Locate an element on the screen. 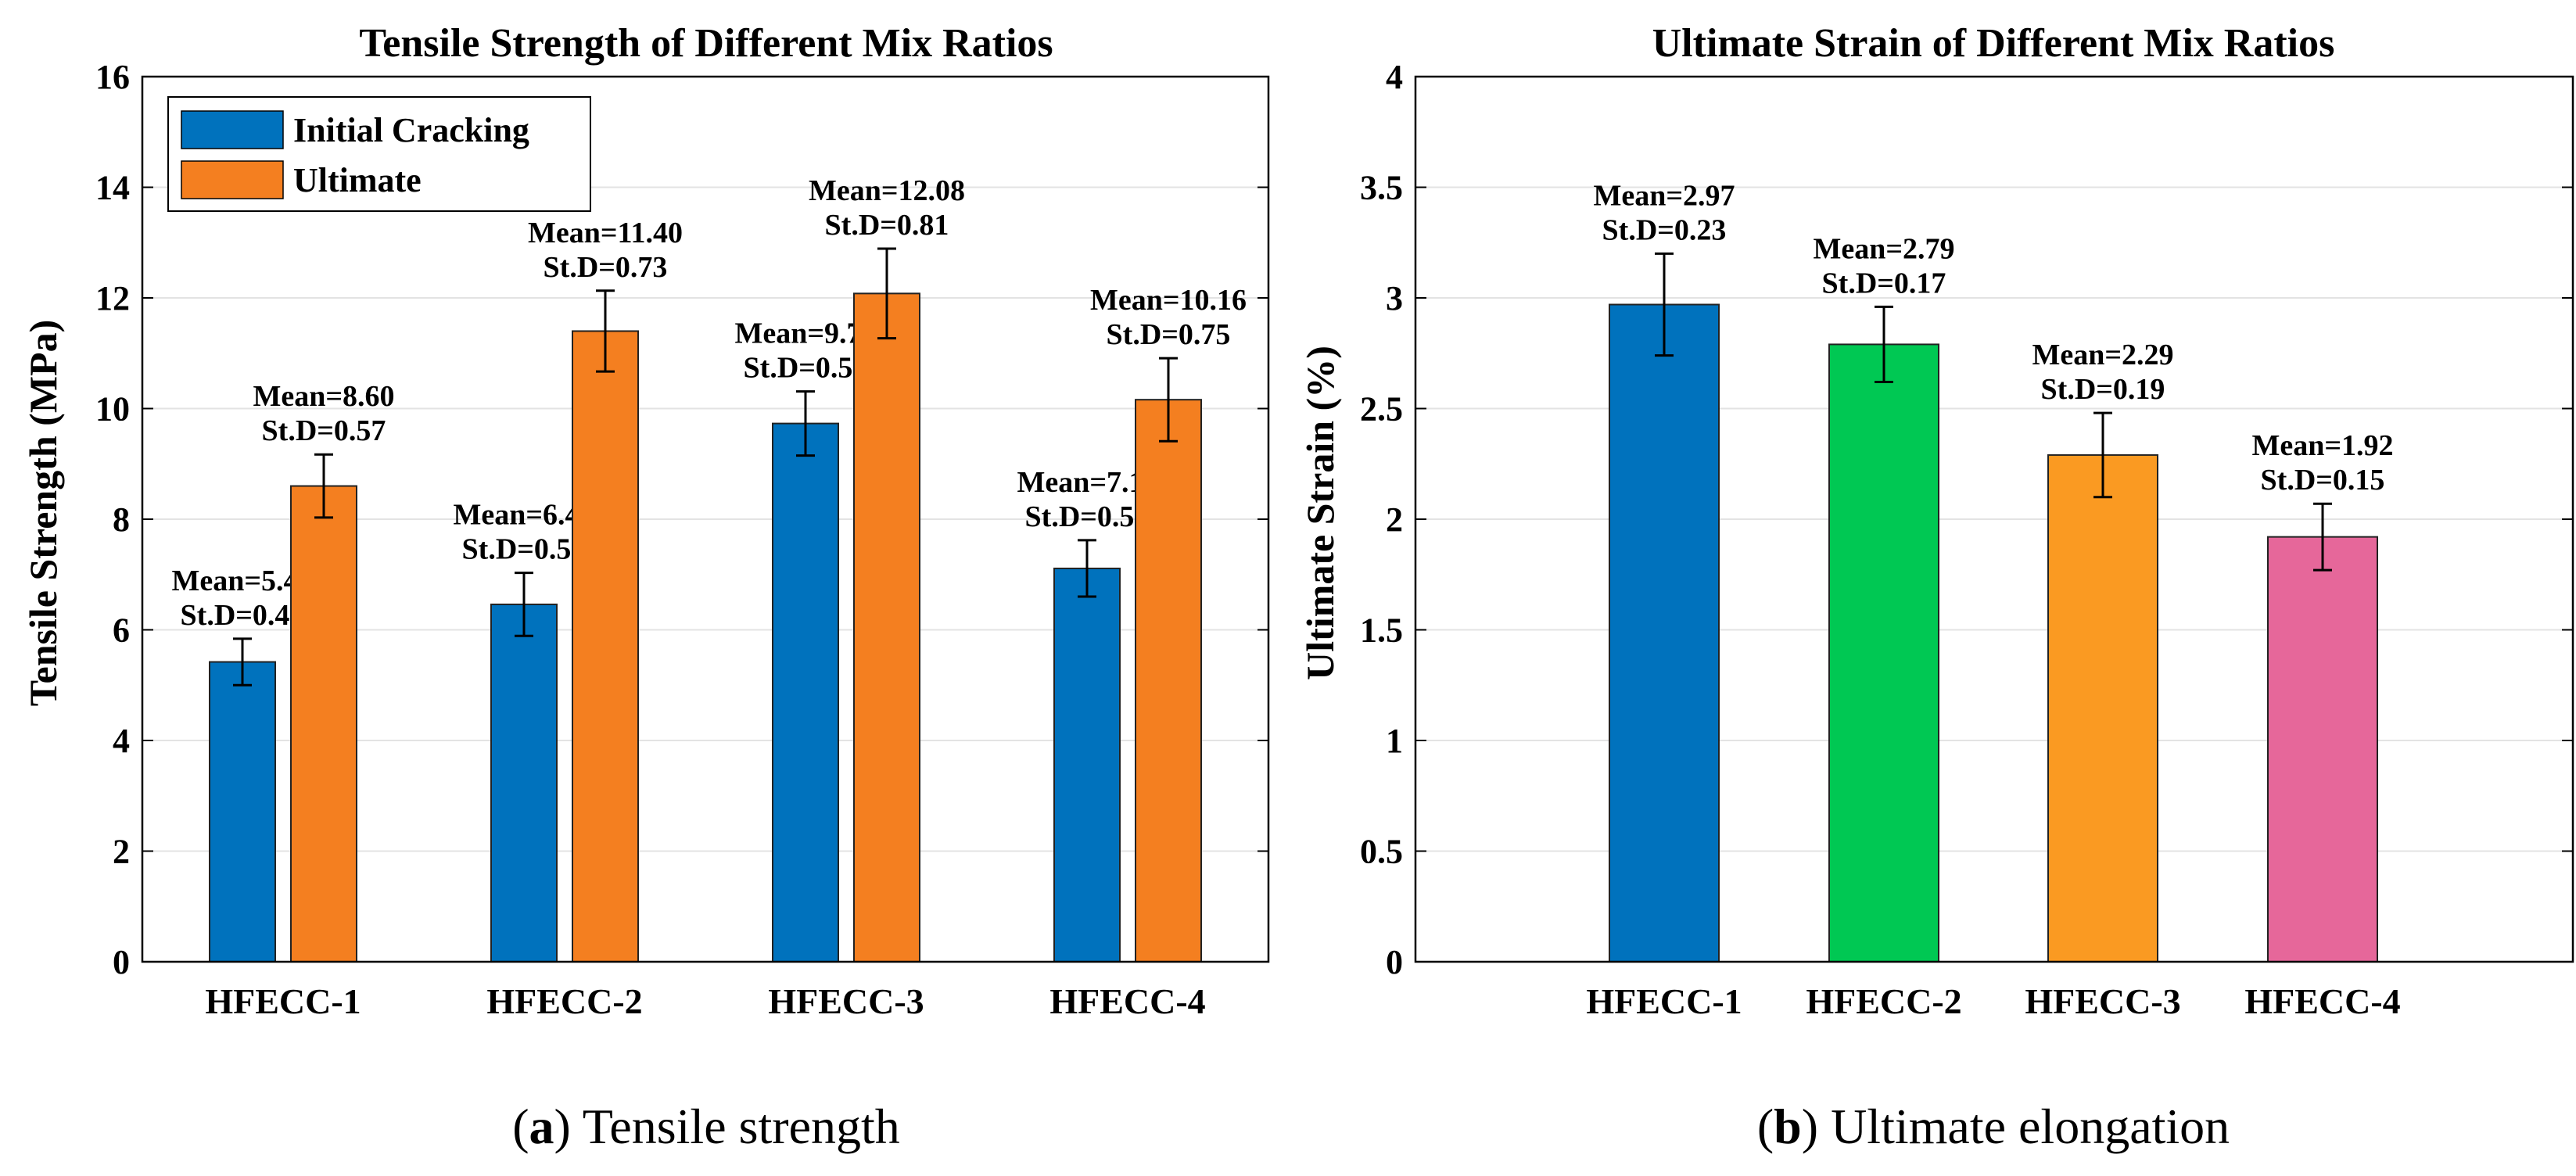  y-tick-label-a: 16 is located at coordinates (112, 77).